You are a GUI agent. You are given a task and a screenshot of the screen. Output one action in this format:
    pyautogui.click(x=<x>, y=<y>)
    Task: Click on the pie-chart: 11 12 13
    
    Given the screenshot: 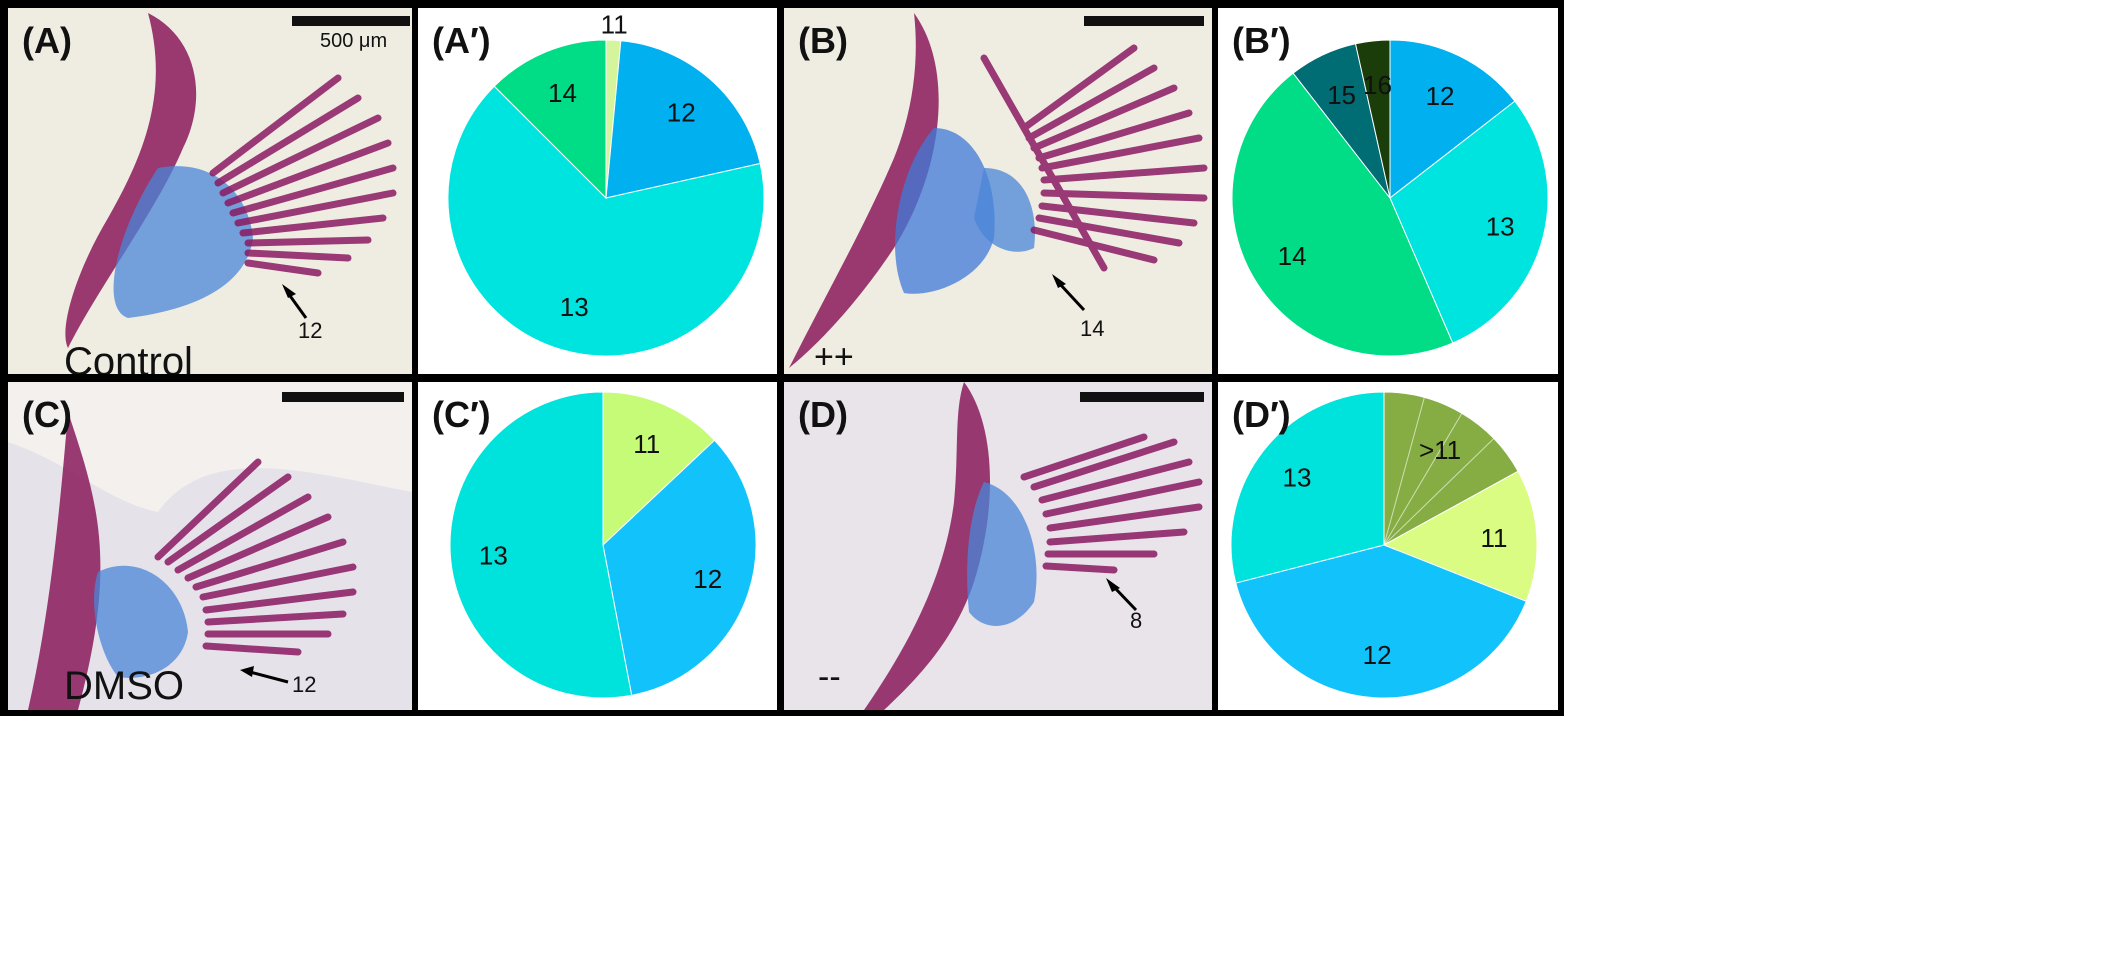 What is the action you would take?
    pyautogui.click(x=603, y=545)
    